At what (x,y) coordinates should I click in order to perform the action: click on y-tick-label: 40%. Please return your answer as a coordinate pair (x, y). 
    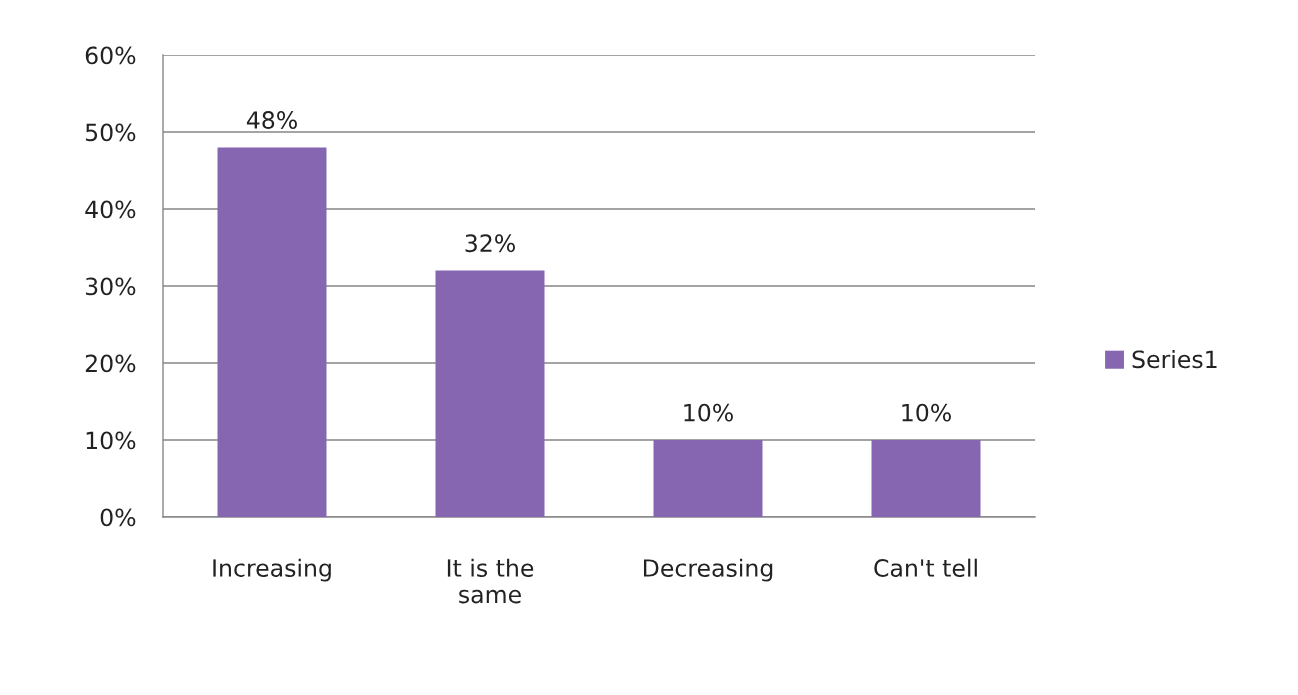
    Looking at the image, I should click on (110, 209).